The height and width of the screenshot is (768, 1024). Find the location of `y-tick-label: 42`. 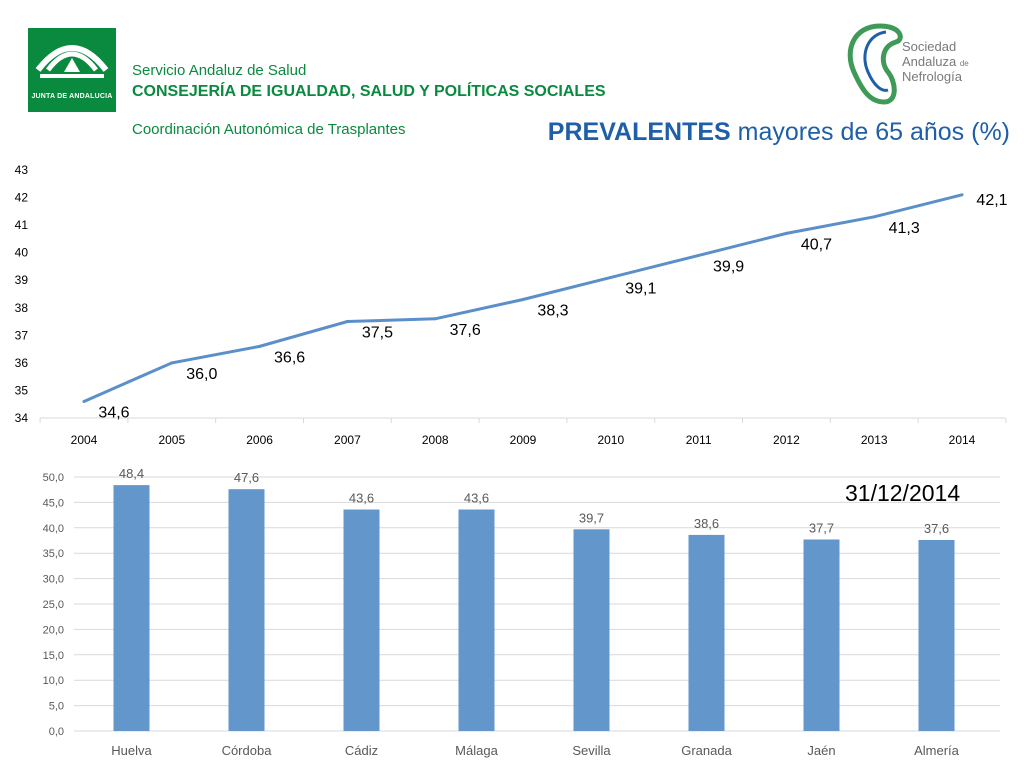

y-tick-label: 42 is located at coordinates (22, 198).